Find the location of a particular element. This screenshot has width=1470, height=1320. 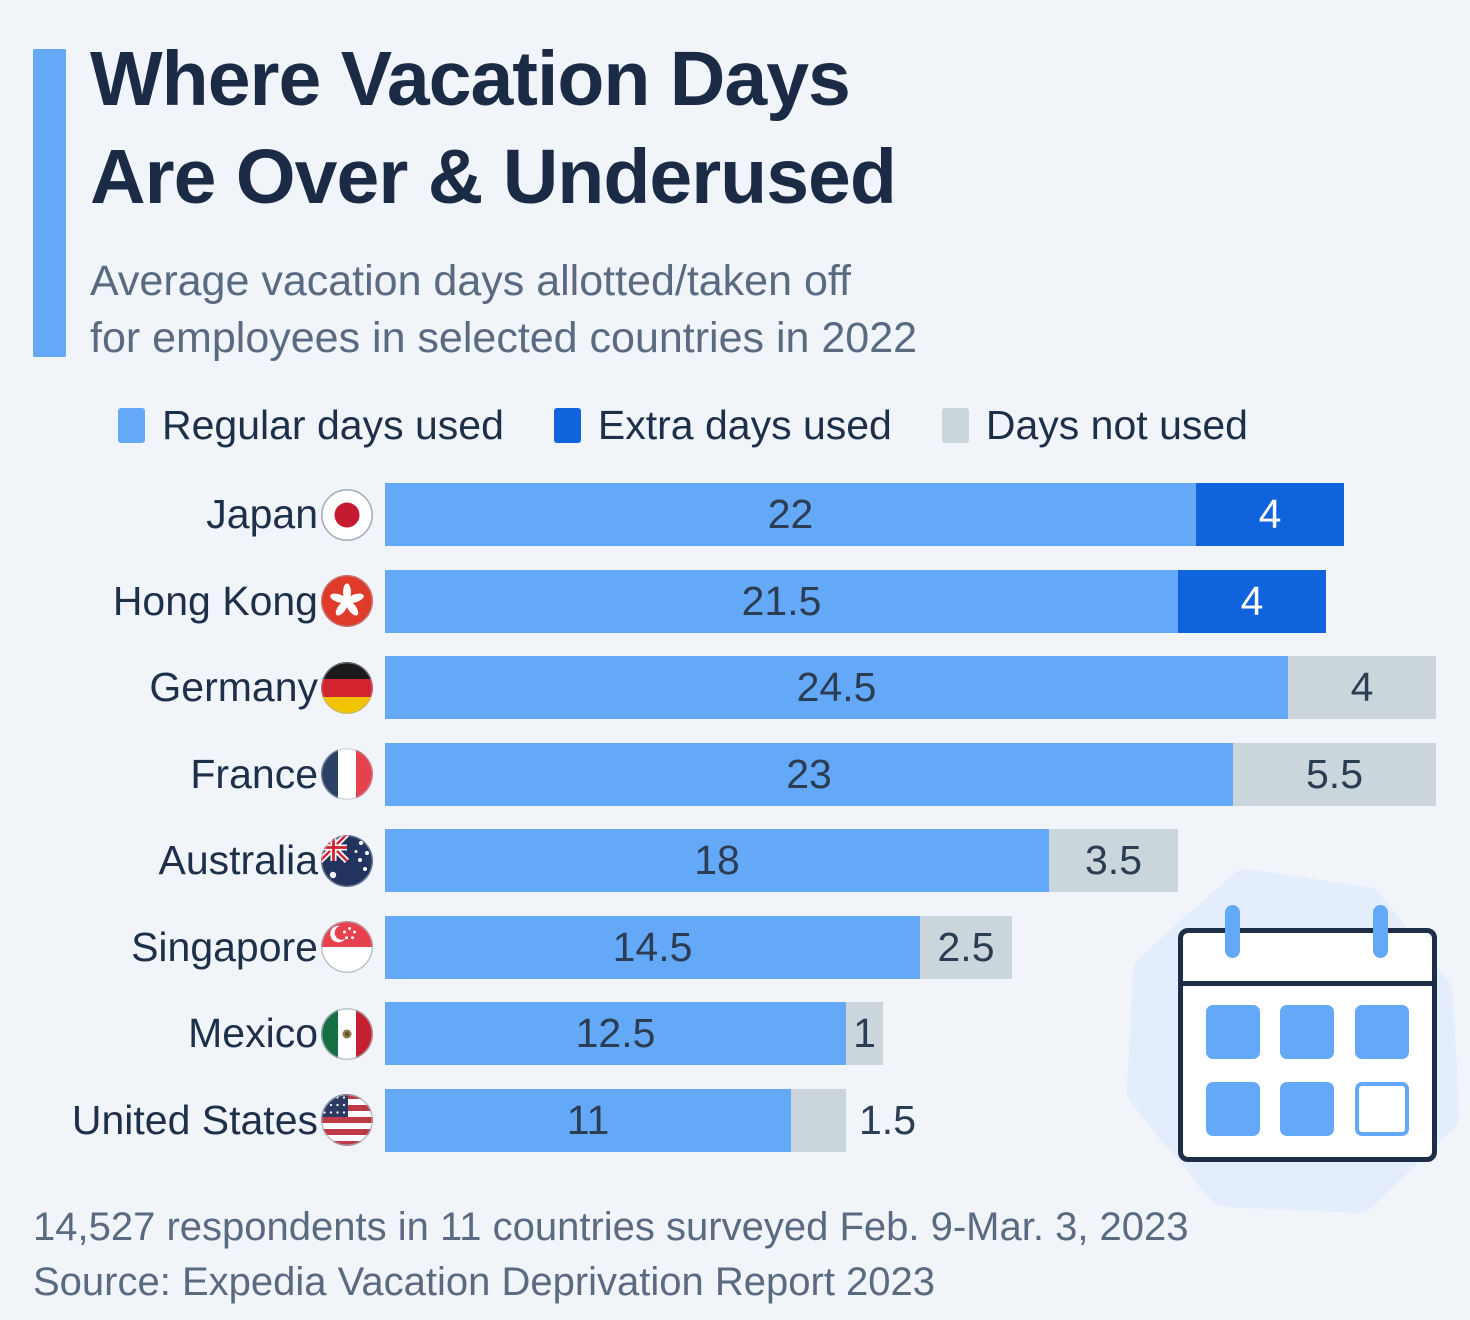

country-bar: 21.5 4 is located at coordinates (855, 601).